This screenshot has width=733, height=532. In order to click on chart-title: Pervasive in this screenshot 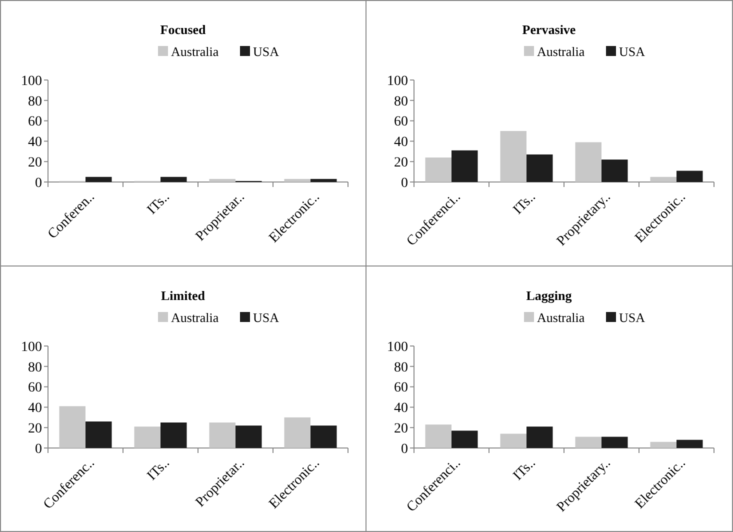, I will do `click(549, 29)`.